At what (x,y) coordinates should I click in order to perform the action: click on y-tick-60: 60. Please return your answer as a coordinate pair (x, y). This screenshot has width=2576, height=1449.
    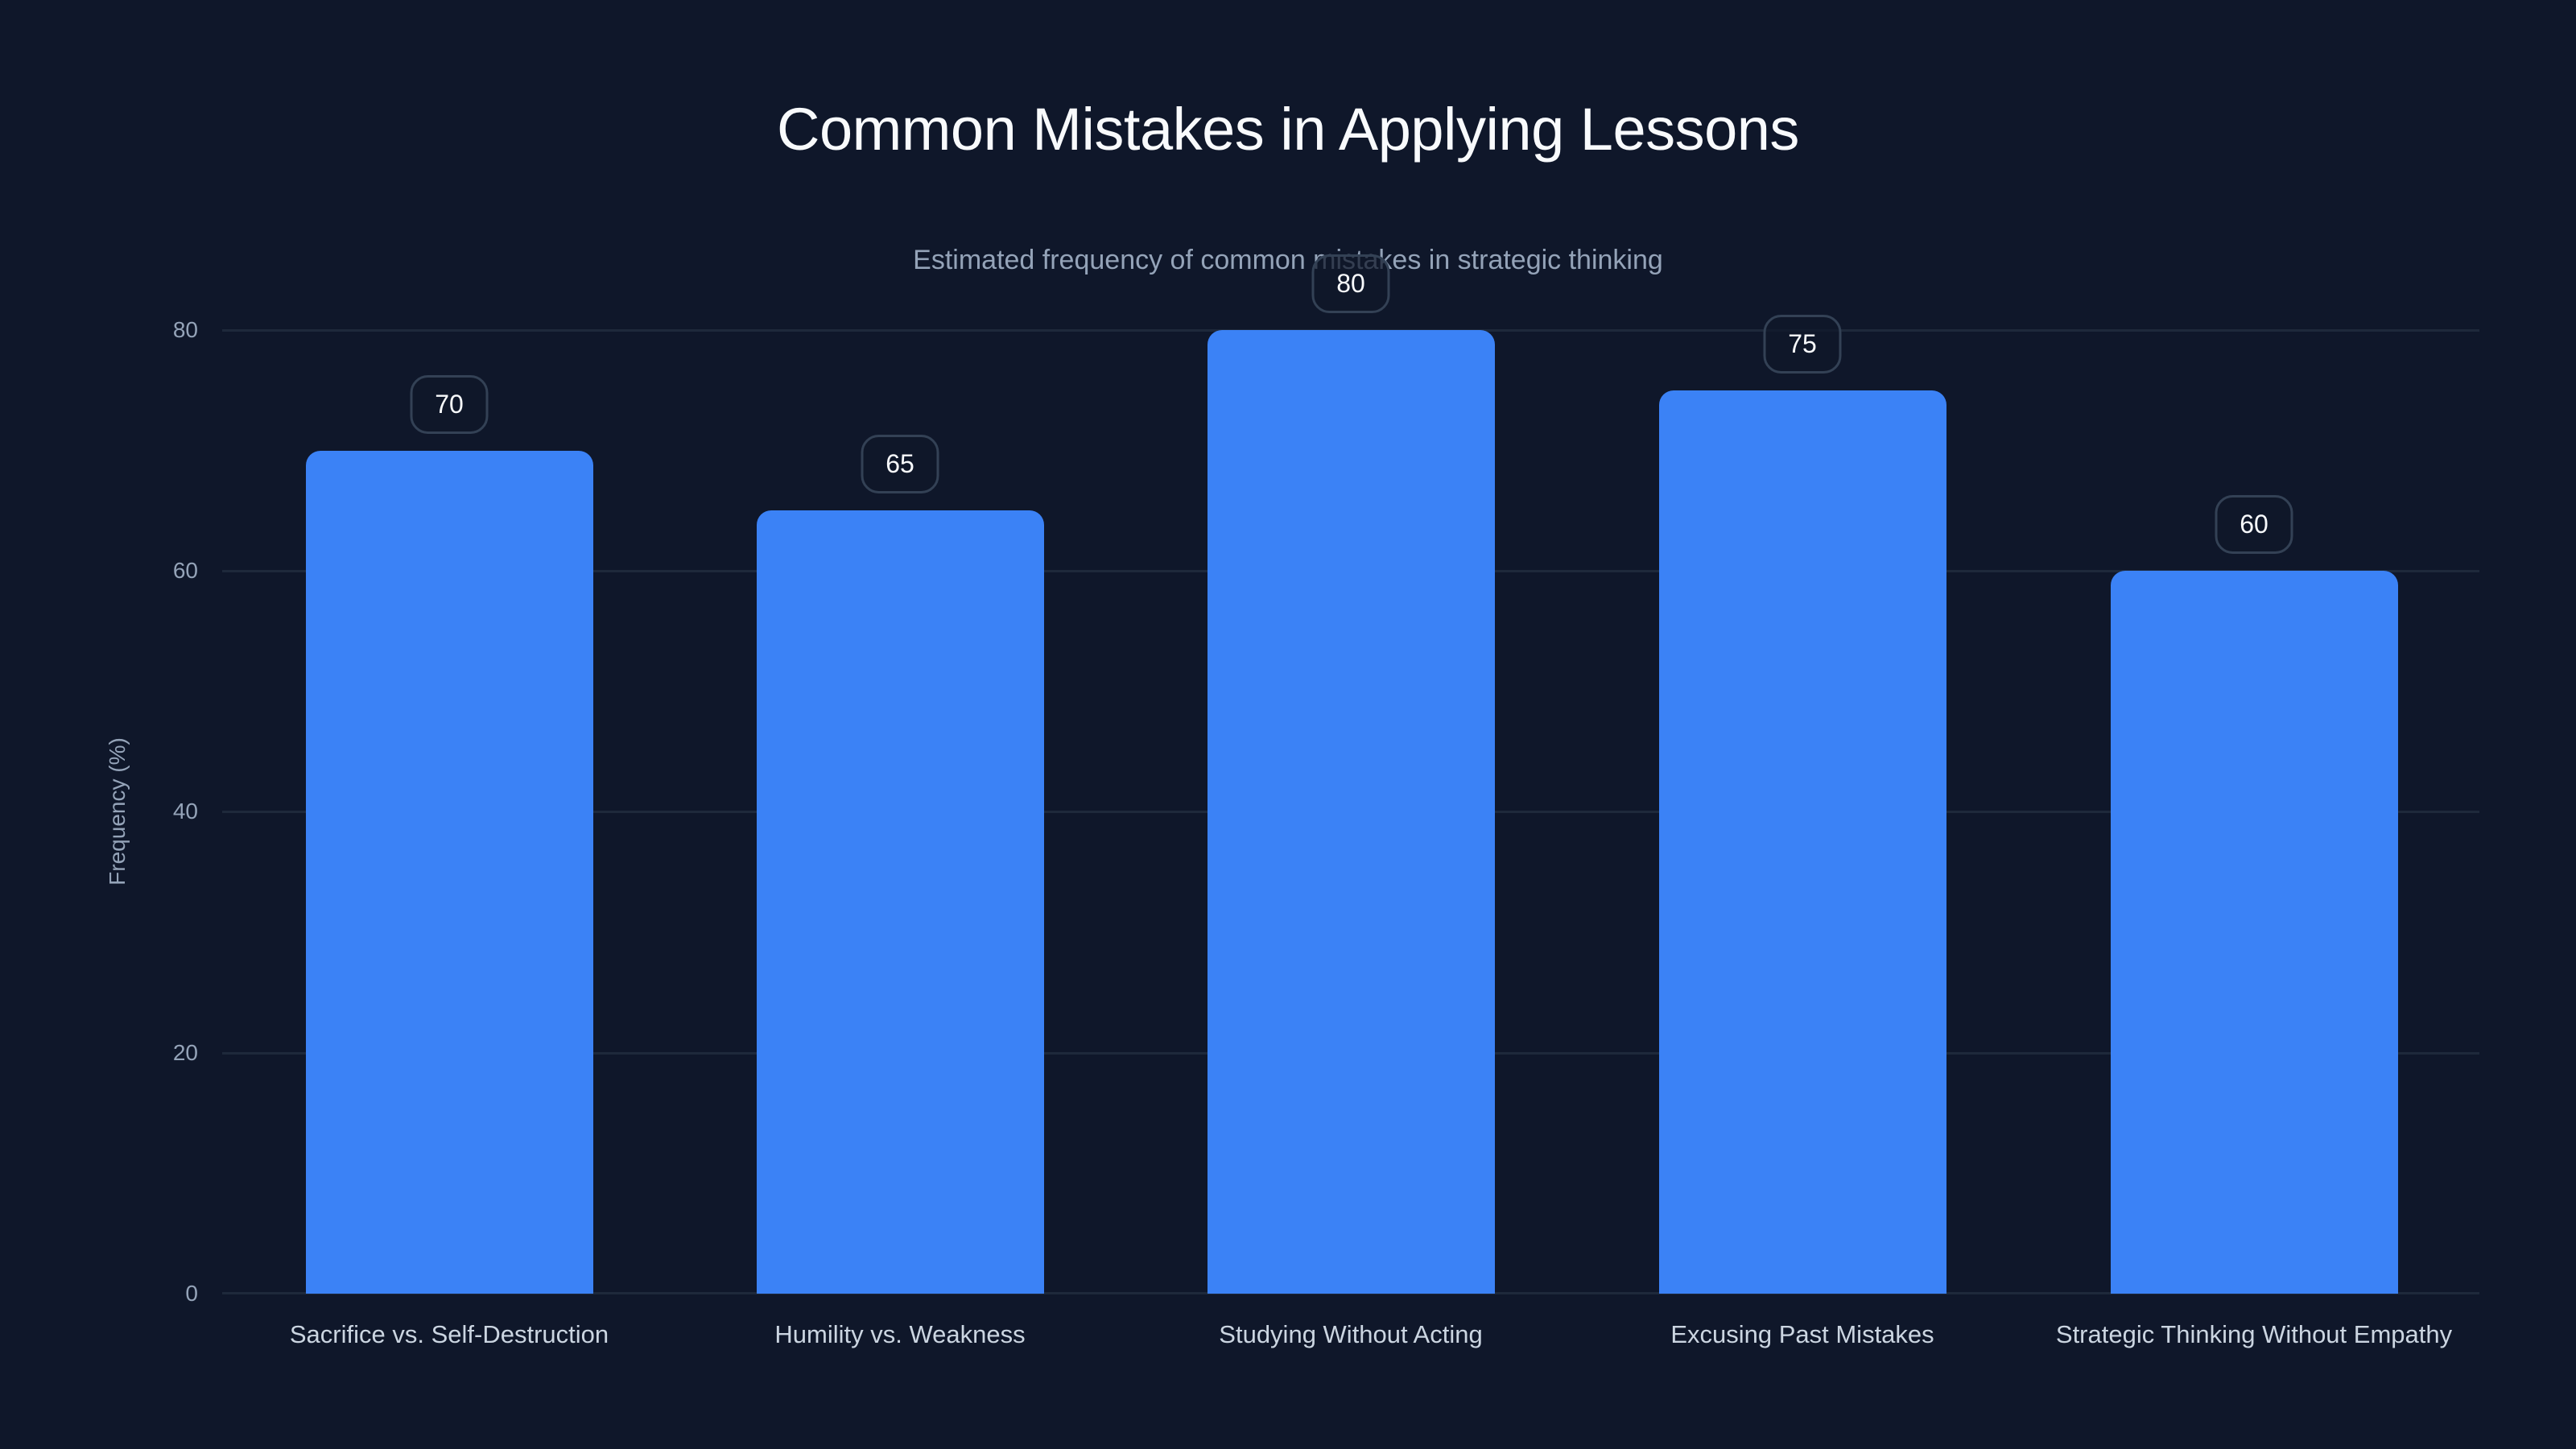
    Looking at the image, I should click on (185, 570).